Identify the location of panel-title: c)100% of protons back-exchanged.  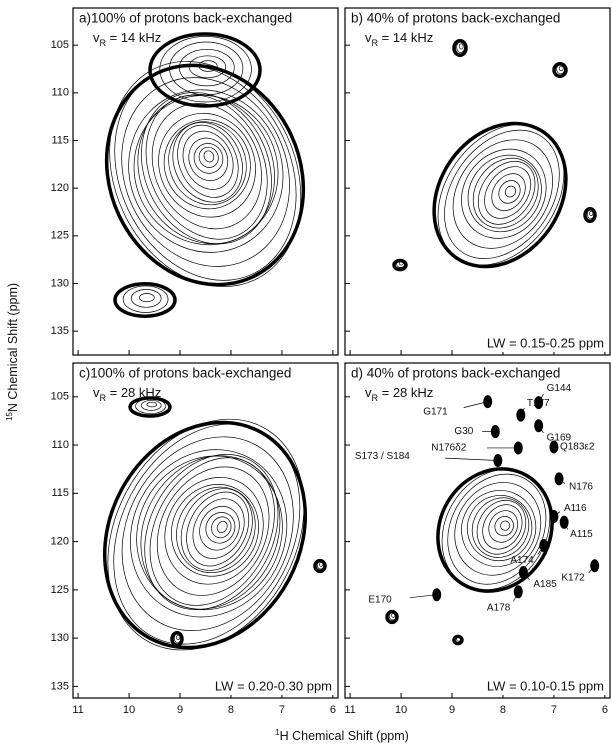
(185, 373).